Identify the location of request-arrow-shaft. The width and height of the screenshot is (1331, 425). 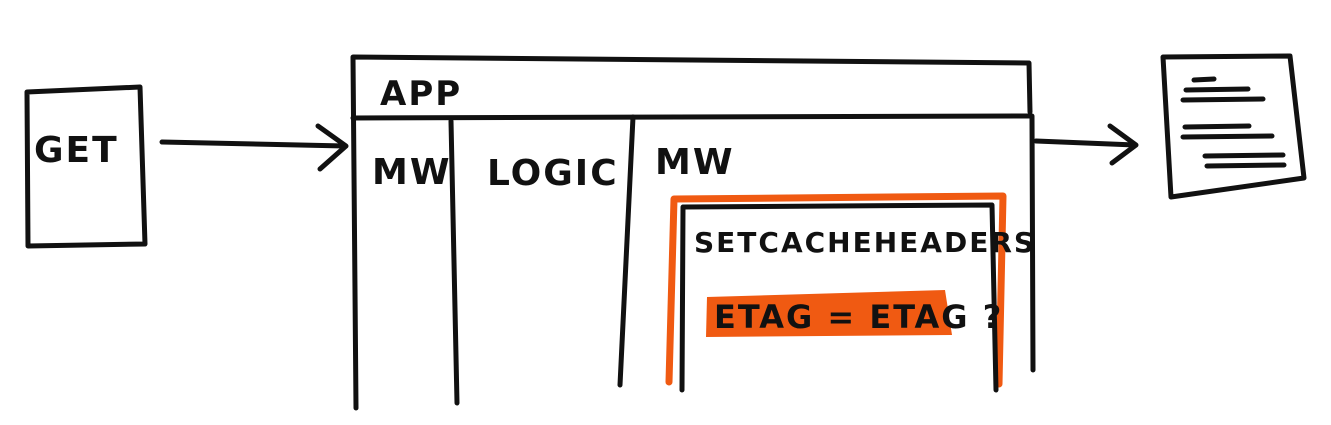
(253, 144).